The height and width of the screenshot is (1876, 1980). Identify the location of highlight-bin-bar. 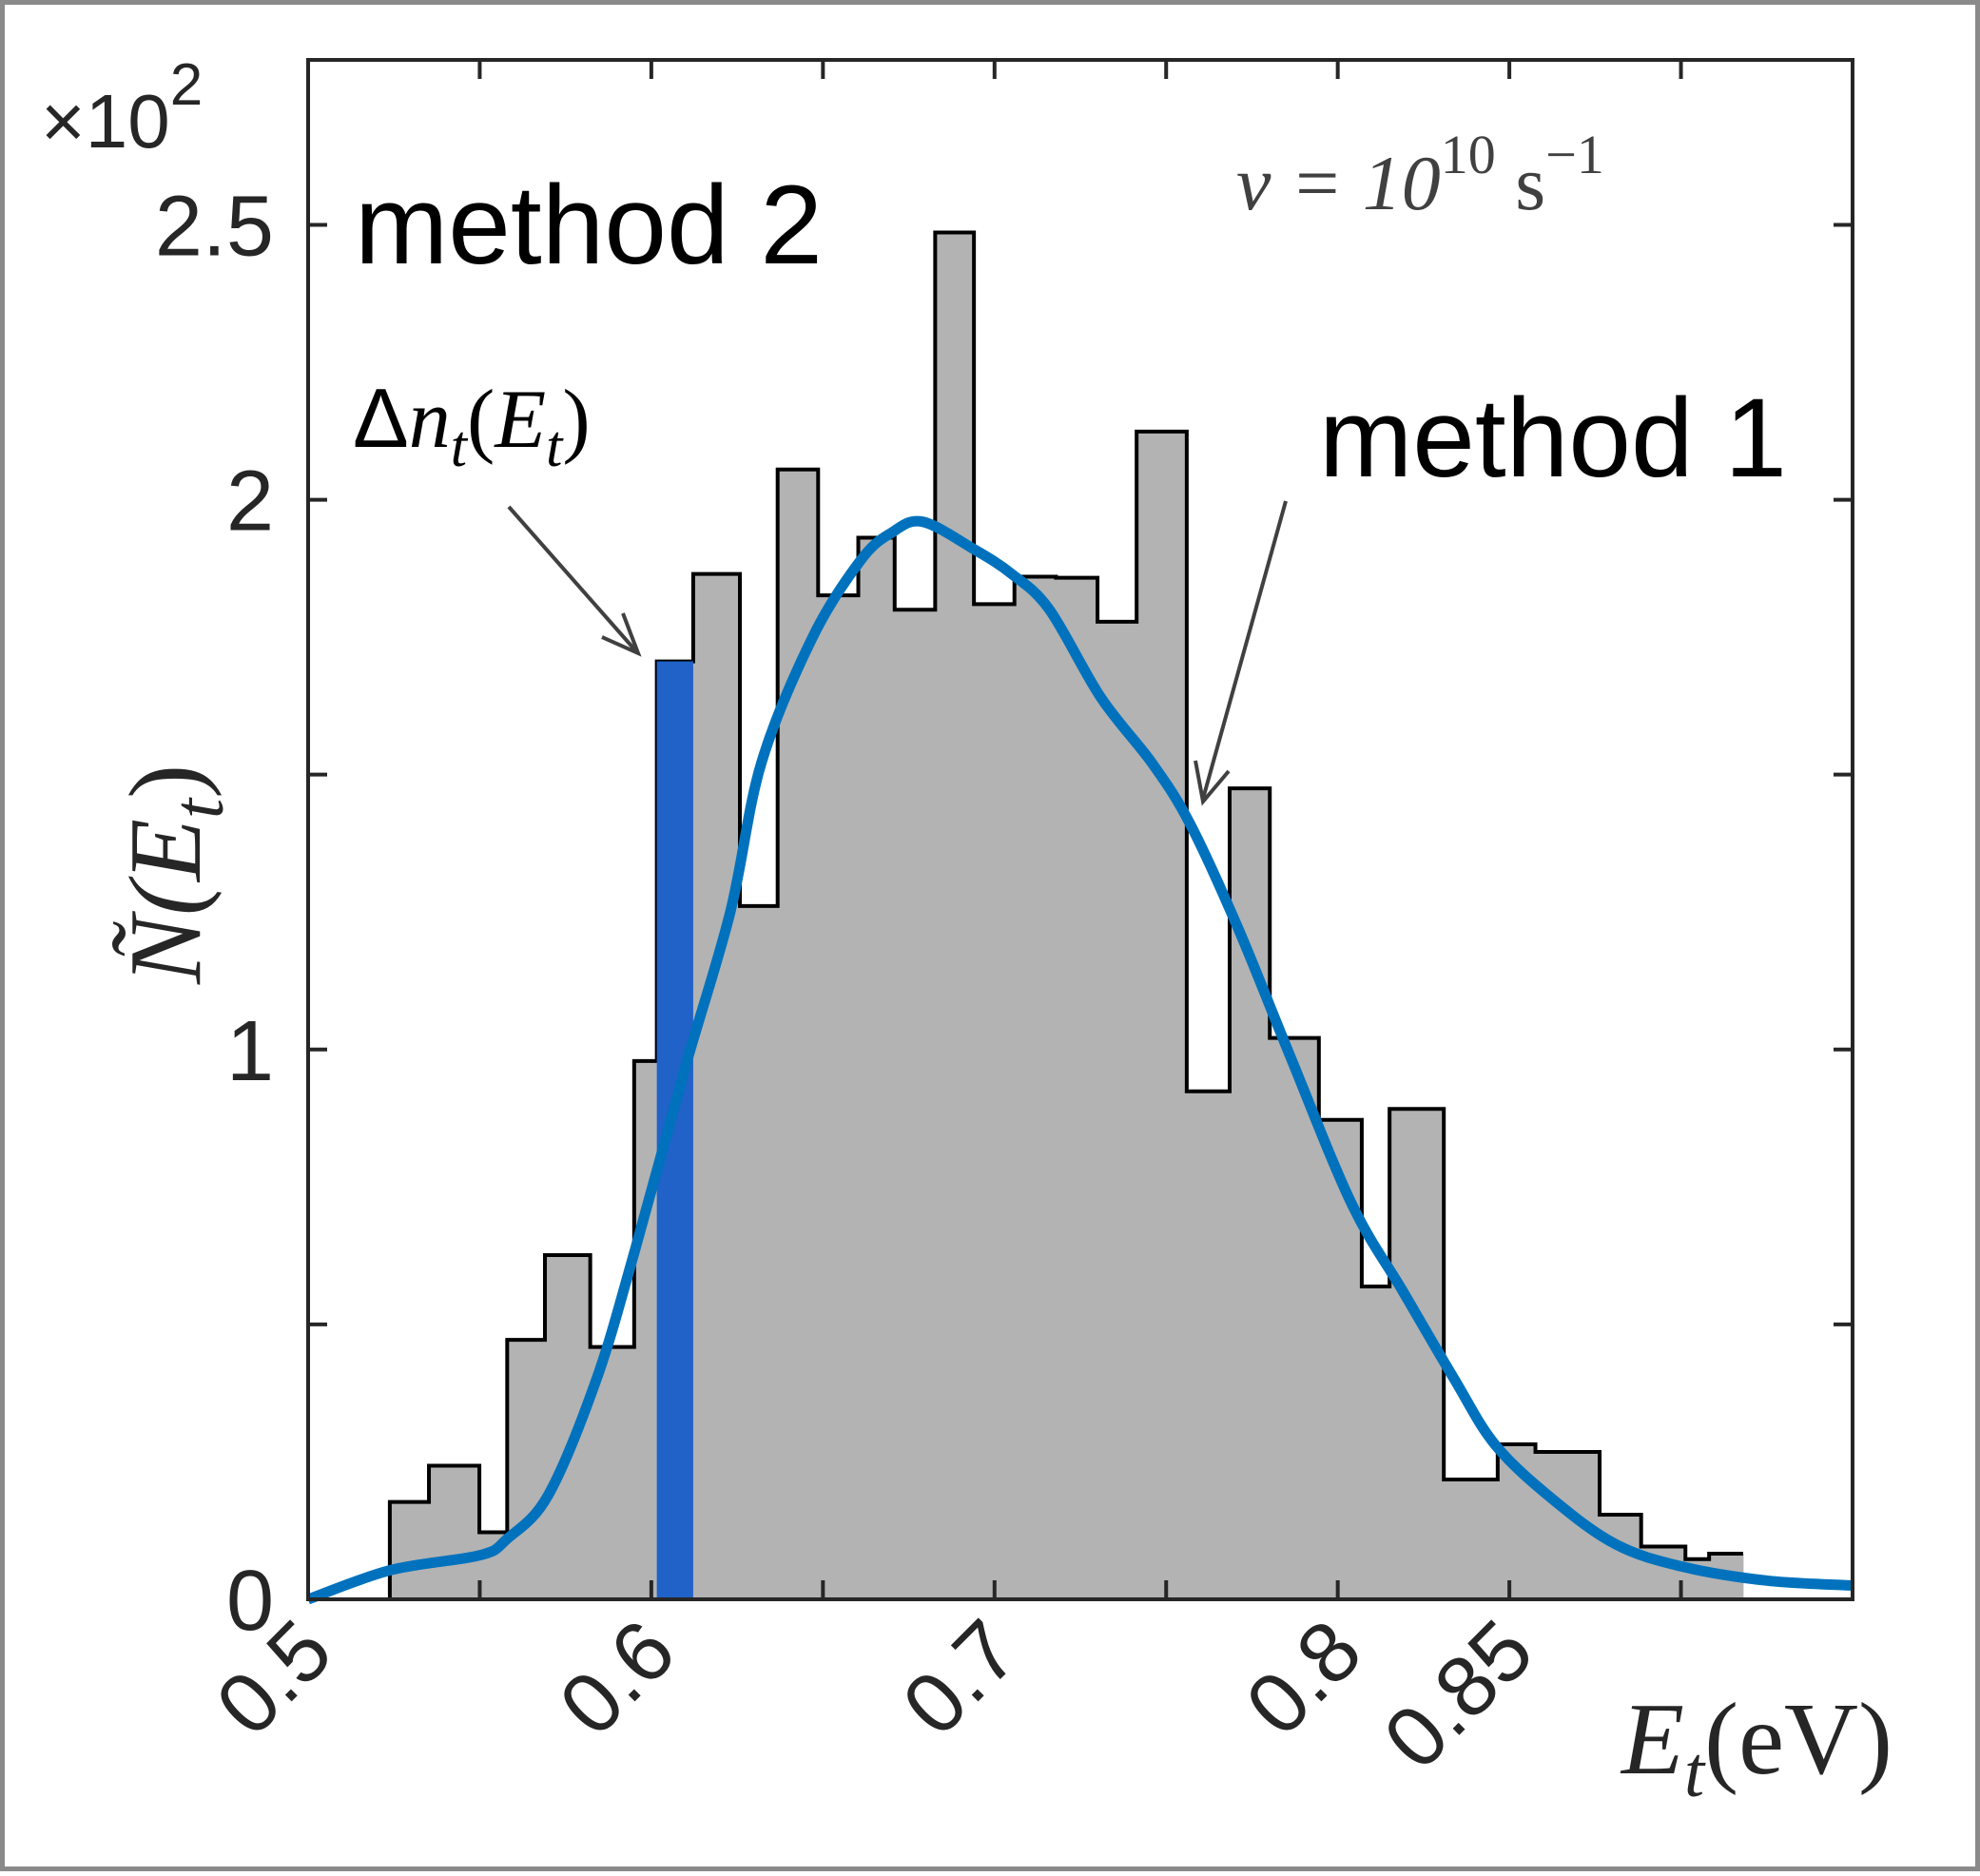
(674, 1130).